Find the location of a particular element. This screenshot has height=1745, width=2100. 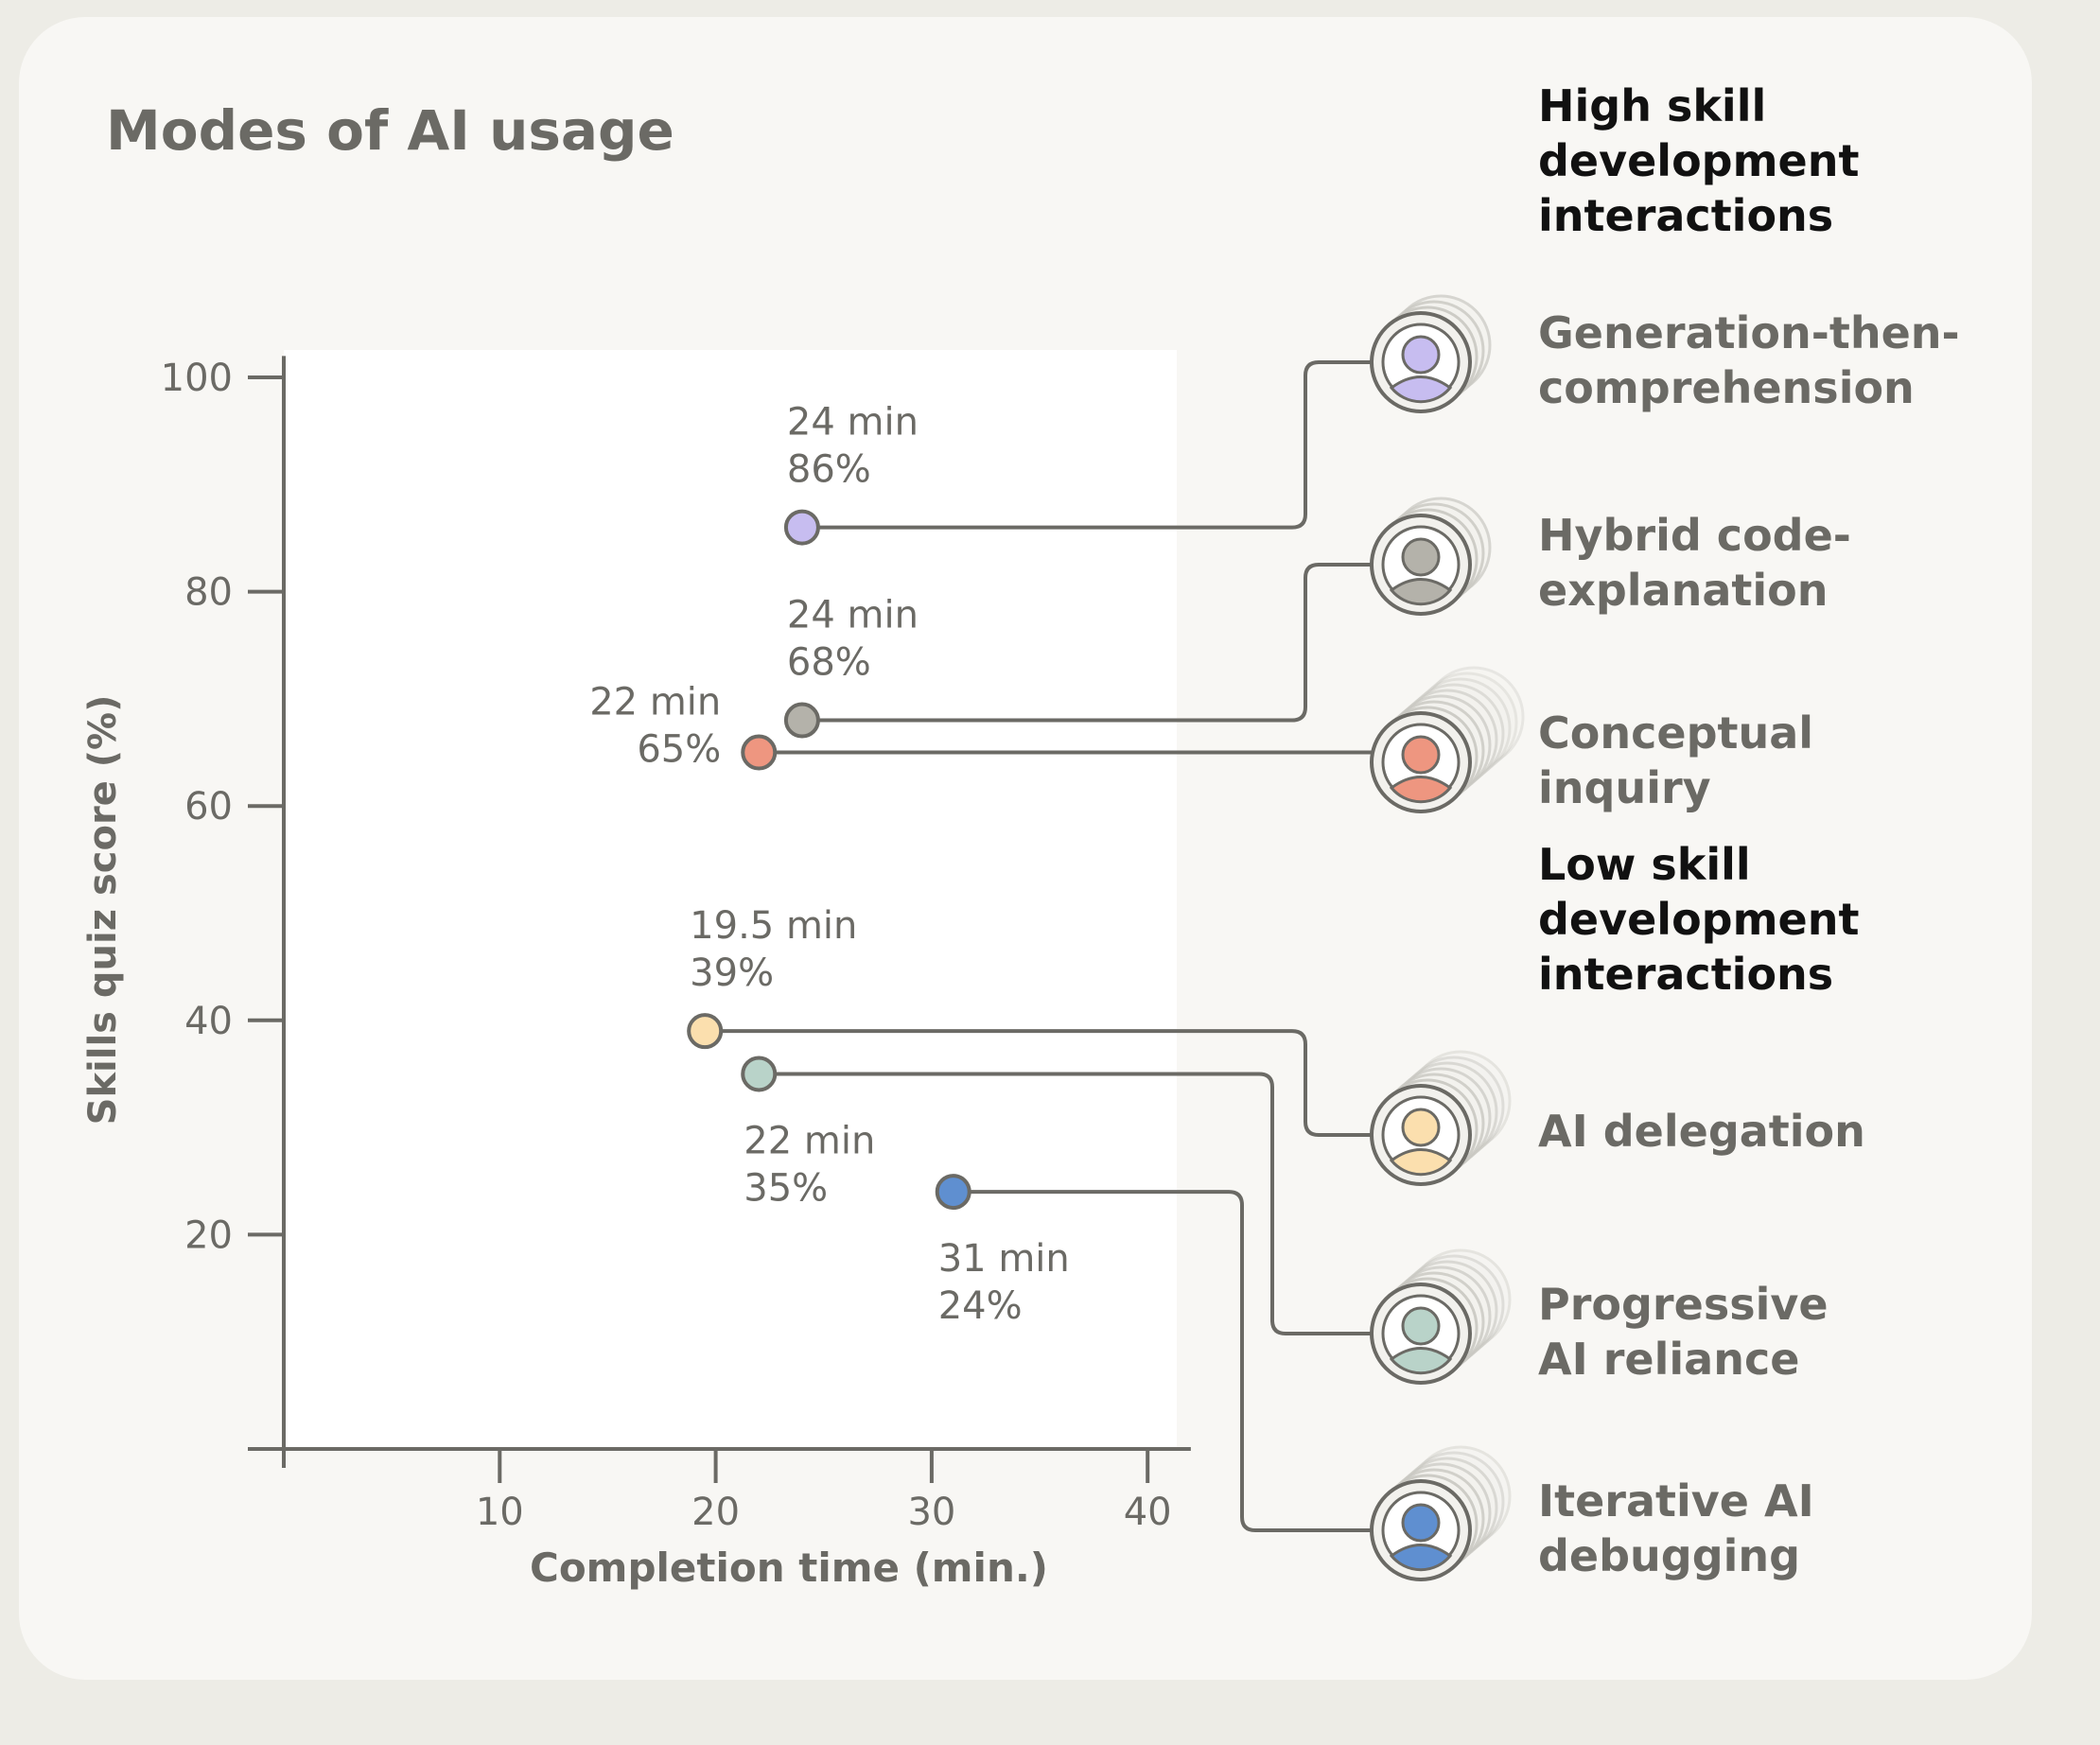

data-points is located at coordinates (829, 860).